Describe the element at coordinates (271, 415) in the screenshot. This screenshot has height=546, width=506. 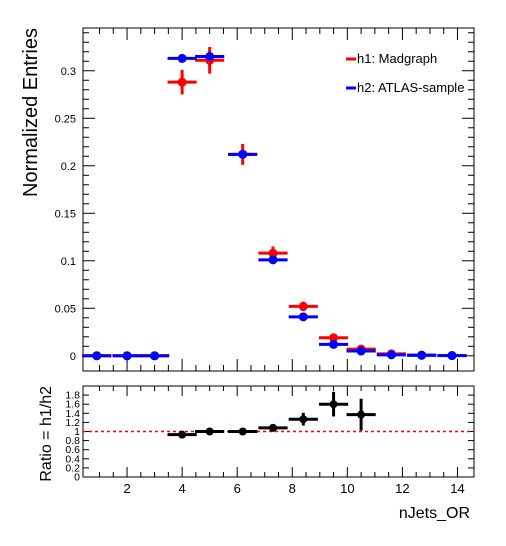
I see `ratio-series-group` at that location.